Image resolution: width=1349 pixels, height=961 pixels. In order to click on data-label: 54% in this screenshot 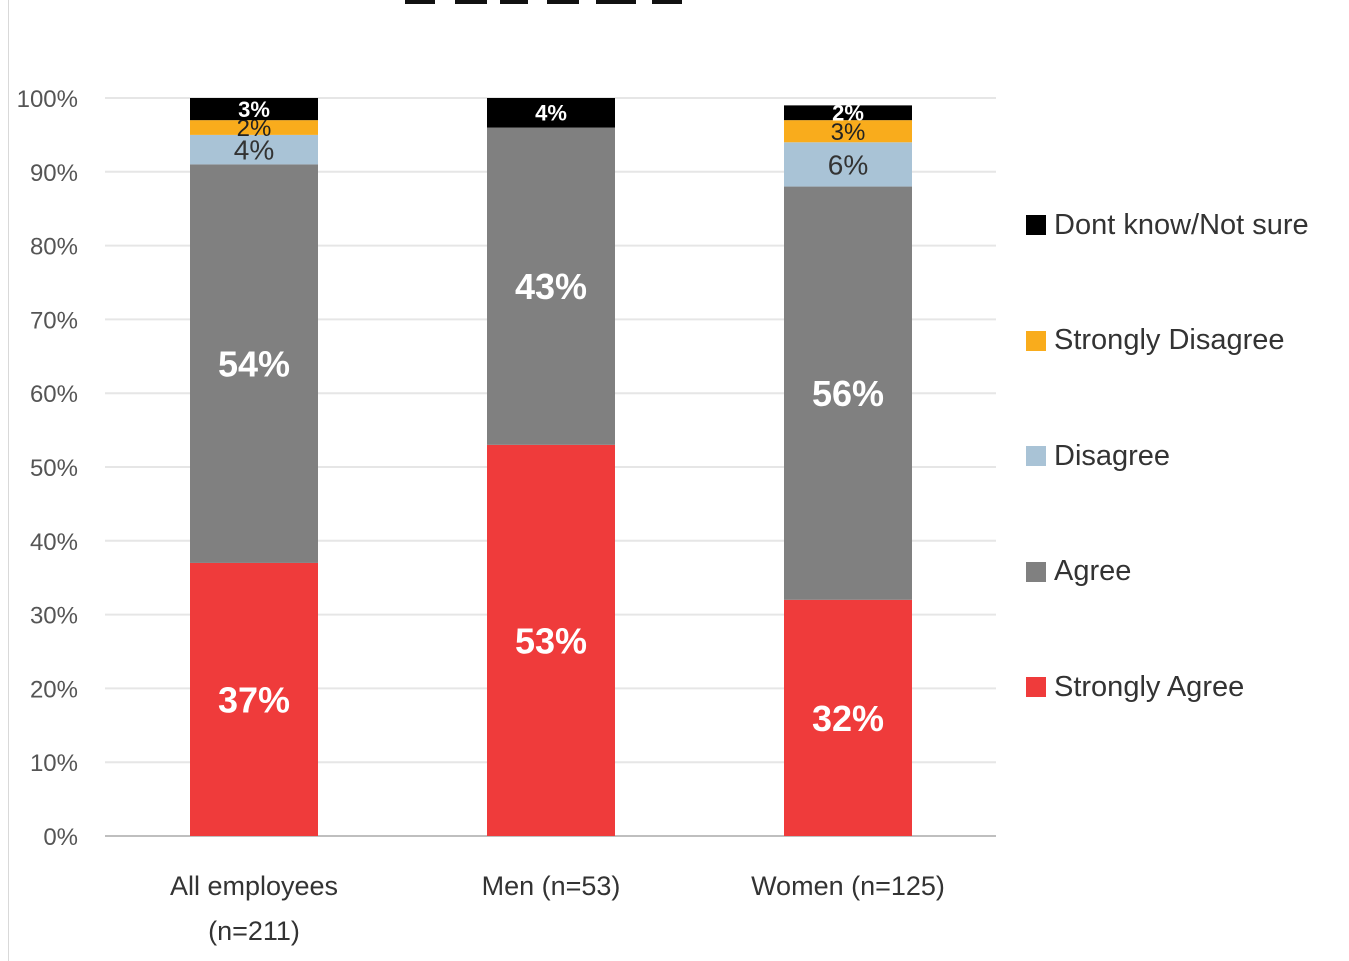, I will do `click(254, 364)`.